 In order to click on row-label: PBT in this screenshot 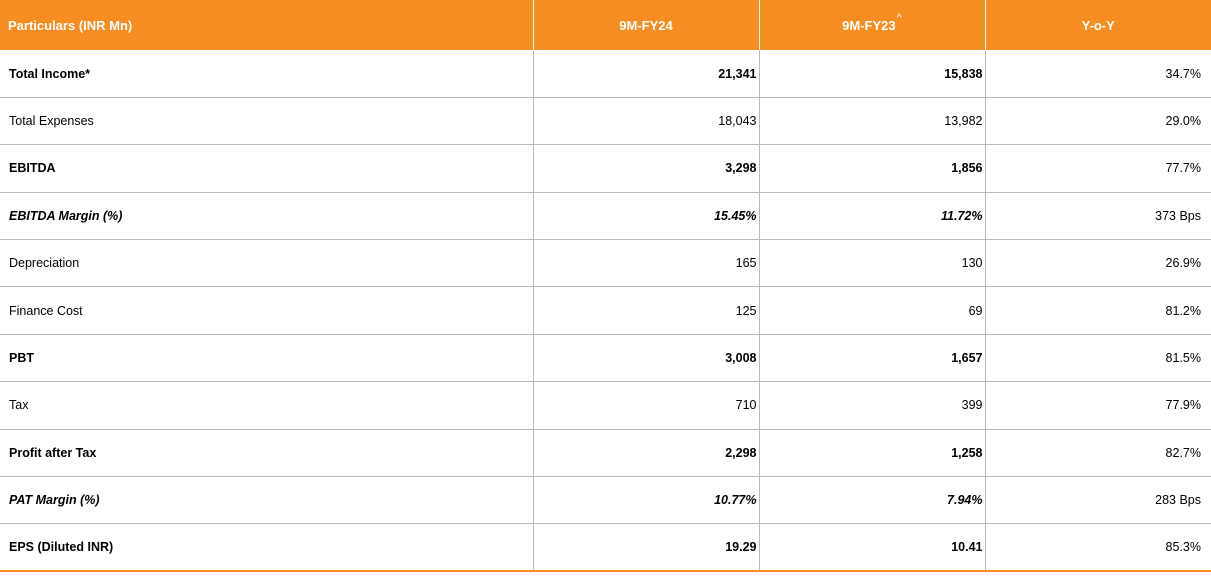, I will do `click(267, 358)`.